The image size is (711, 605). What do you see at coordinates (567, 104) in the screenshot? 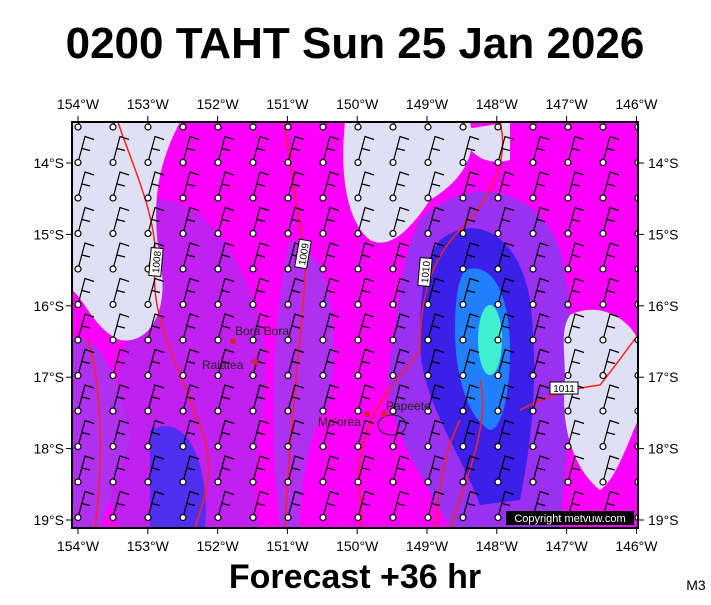
I see `lon-label-top: 147°W` at bounding box center [567, 104].